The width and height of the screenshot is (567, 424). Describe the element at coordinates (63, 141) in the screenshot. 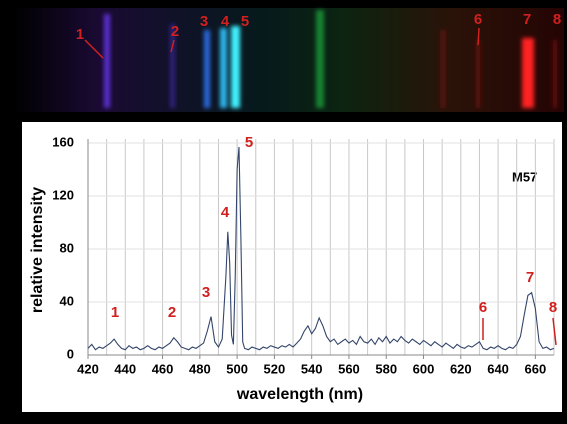

I see `y-tick-label: 160` at that location.